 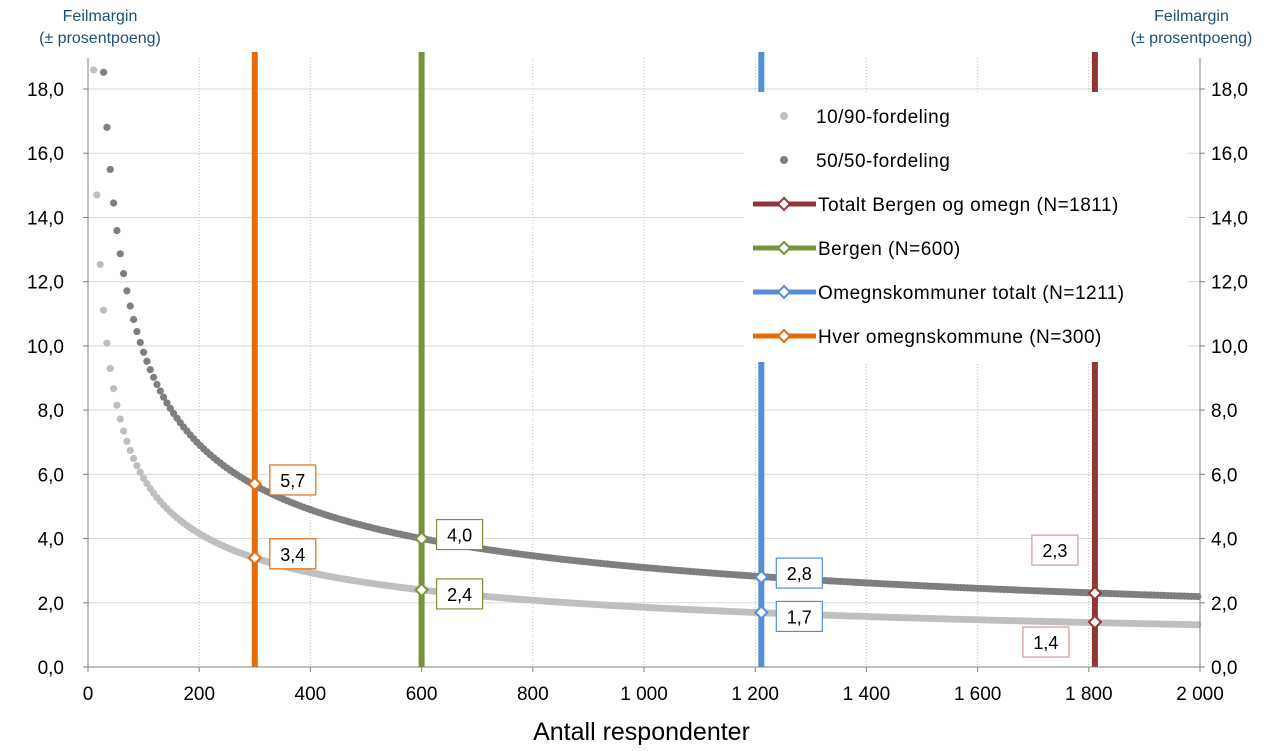 What do you see at coordinates (755, 694) in the screenshot?
I see `x-tick-label: 1 200` at bounding box center [755, 694].